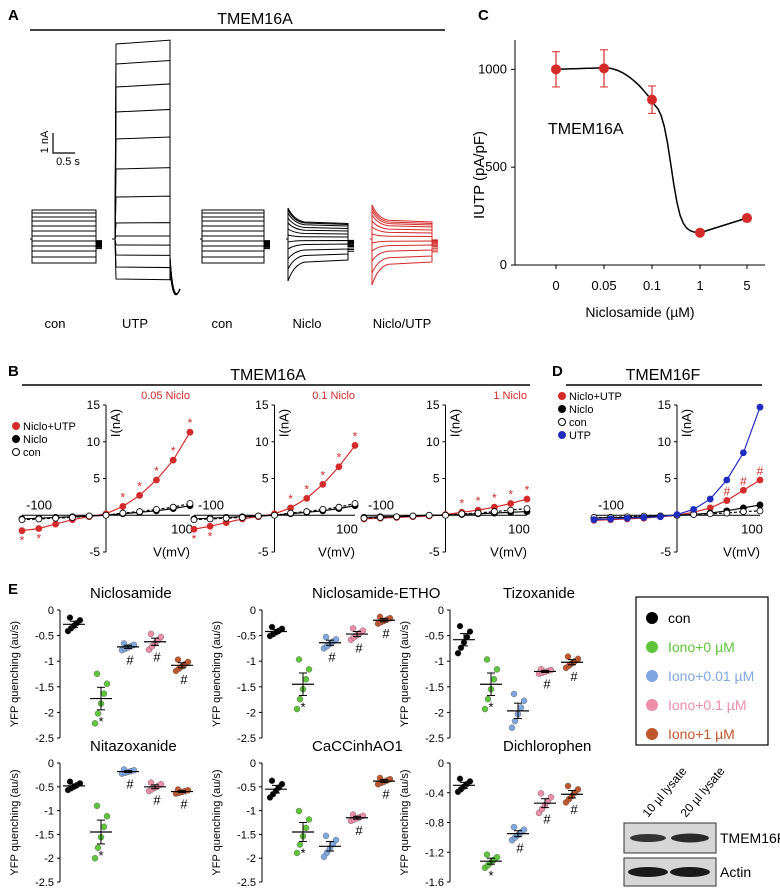  Describe the element at coordinates (586, 129) in the screenshot. I see `chart-label: TMEM16A` at that location.